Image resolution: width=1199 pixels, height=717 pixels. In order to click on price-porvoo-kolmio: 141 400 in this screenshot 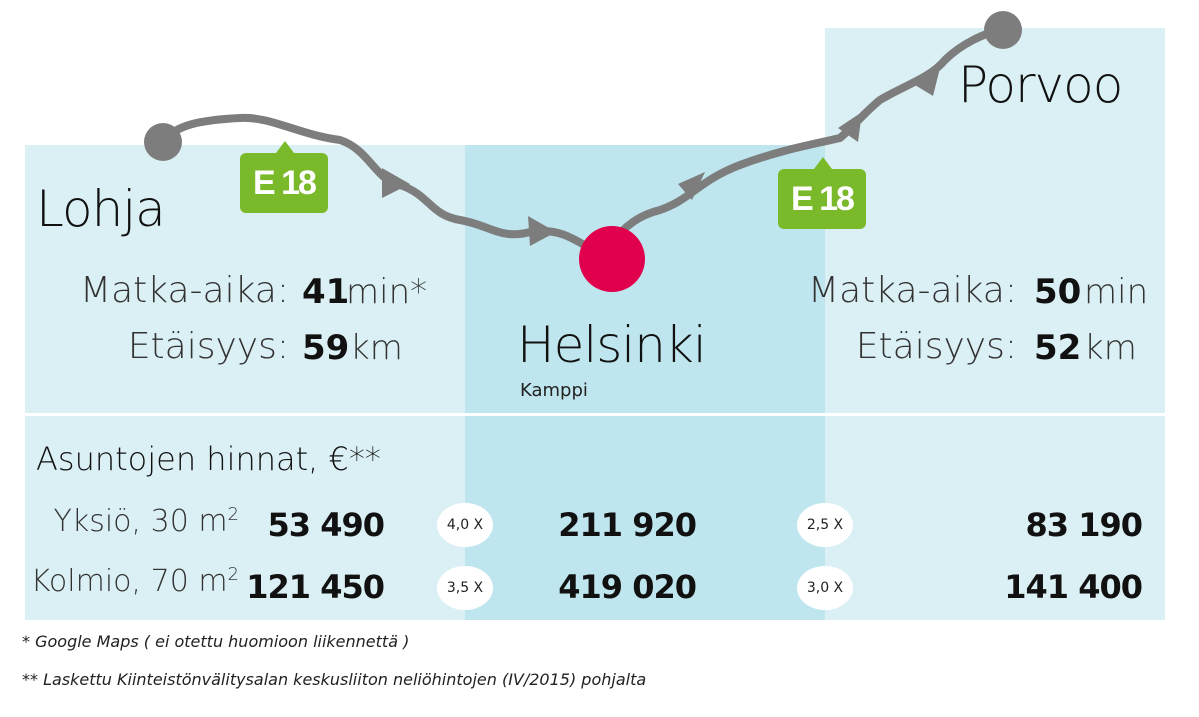, I will do `click(1073, 587)`.